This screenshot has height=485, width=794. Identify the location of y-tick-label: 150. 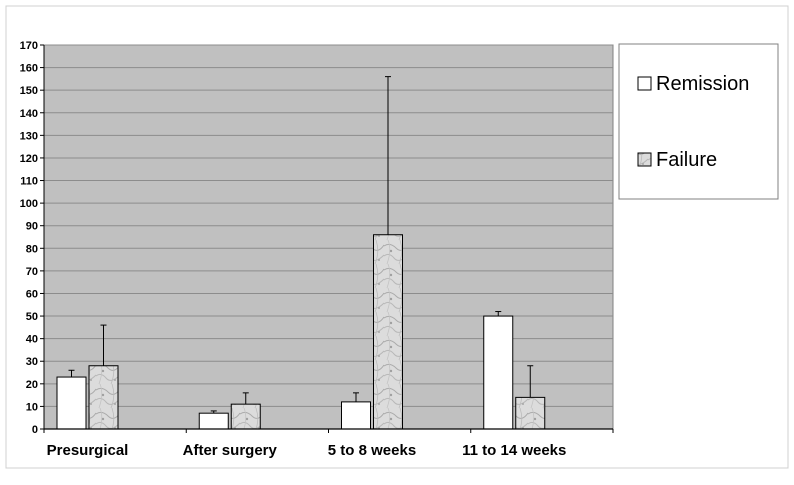
(29, 91).